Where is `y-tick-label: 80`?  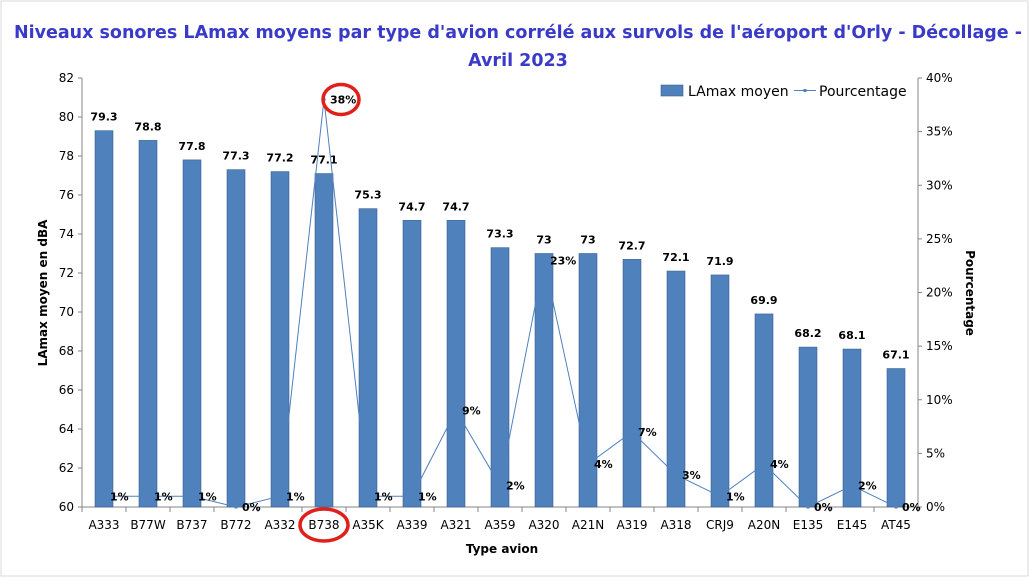 y-tick-label: 80 is located at coordinates (66, 117).